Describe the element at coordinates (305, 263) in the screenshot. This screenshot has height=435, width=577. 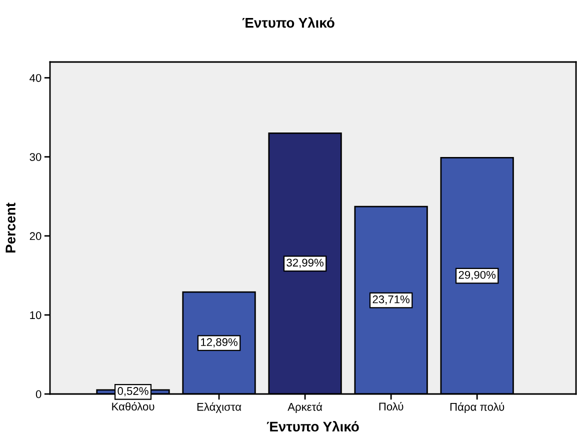
I see `data-label: 32,99%` at that location.